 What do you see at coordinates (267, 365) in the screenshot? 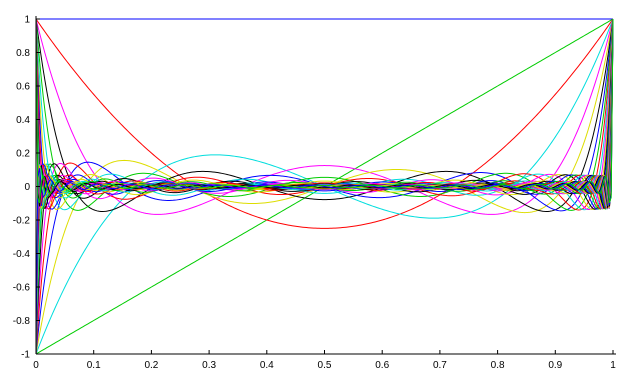
I see `x-tick-label: 0.4` at bounding box center [267, 365].